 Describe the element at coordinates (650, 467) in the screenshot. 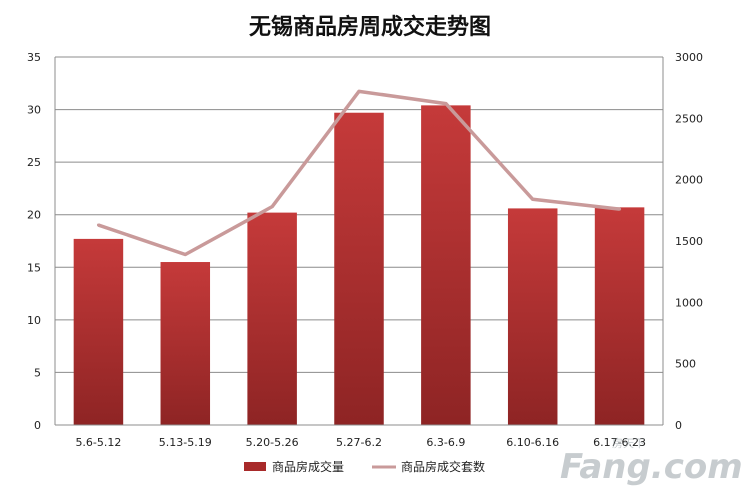

I see `watermark-logo: Fang.com` at that location.